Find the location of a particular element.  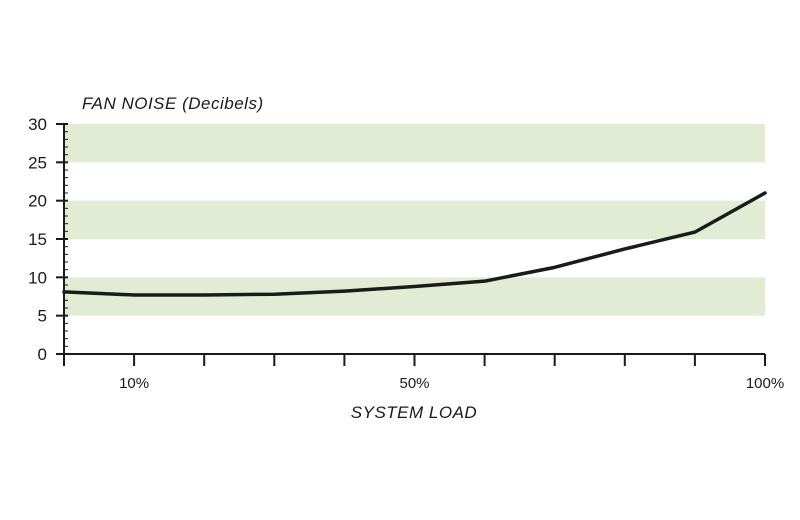

y-tick-label-5: 5 is located at coordinates (42, 316).